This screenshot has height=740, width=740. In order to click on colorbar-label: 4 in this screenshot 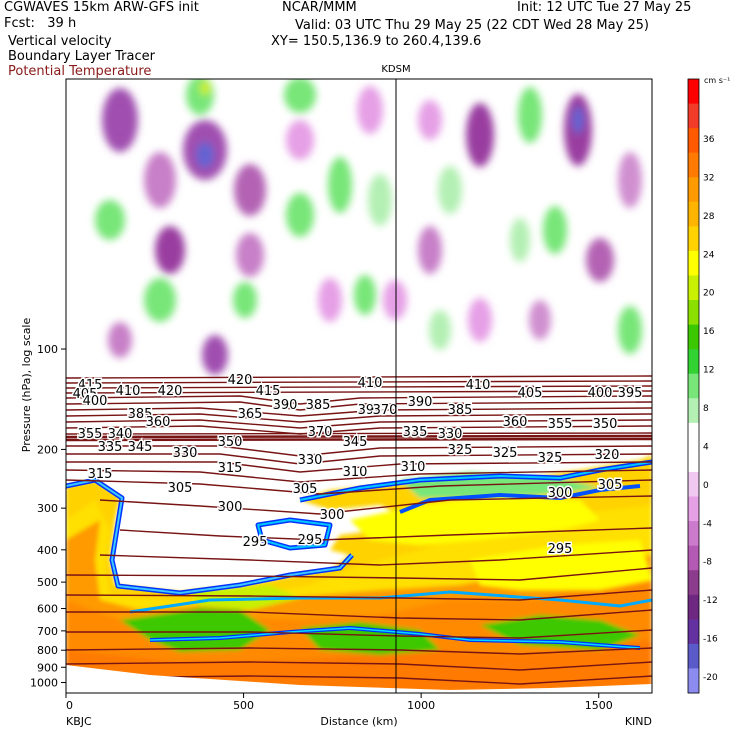, I will do `click(706, 447)`.